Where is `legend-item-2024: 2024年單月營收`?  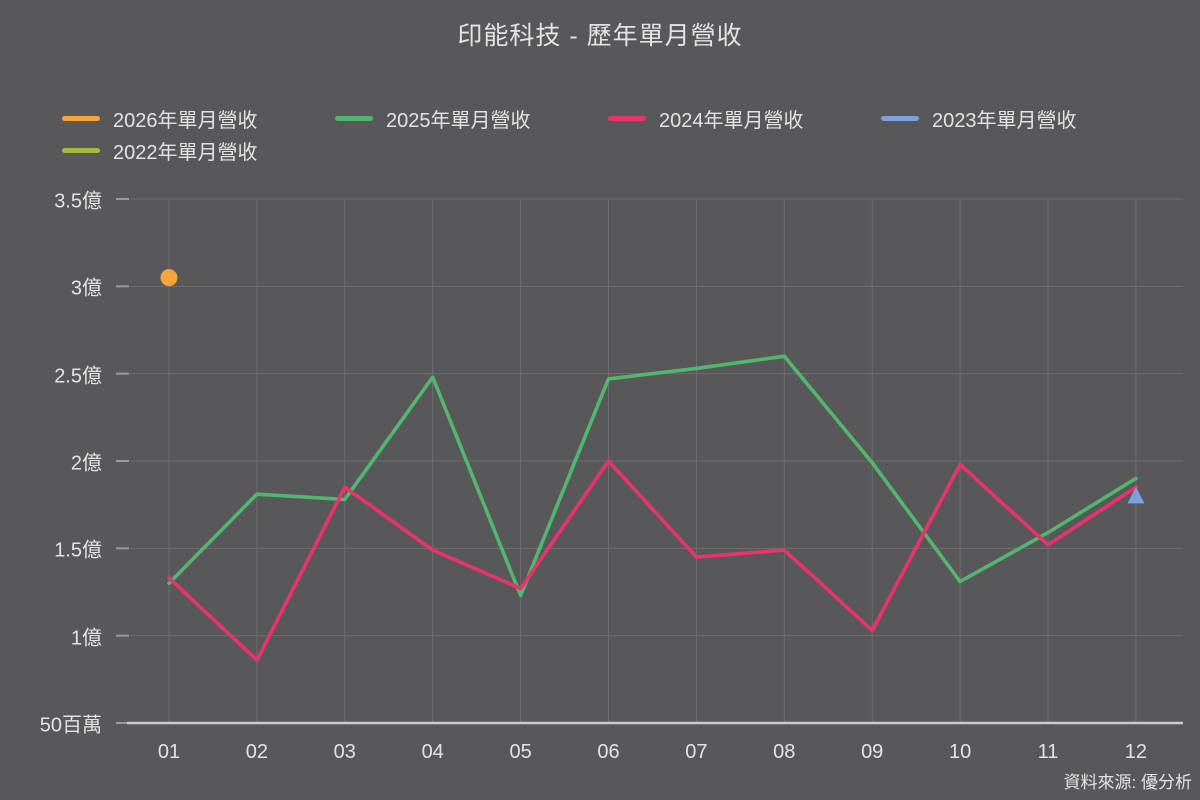
legend-item-2024: 2024年單月營收 is located at coordinates (744, 118).